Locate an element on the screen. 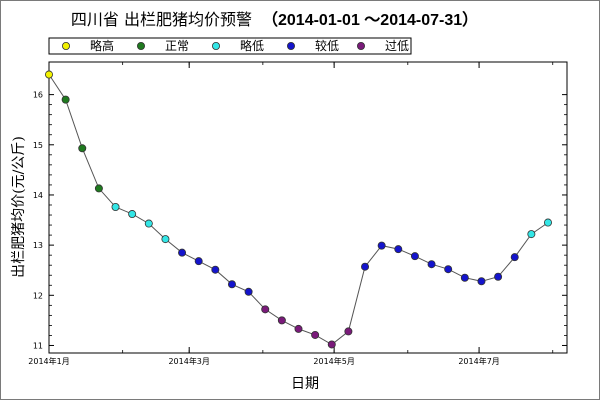 The height and width of the screenshot is (400, 600). y-axis-title: 出栏肥猪均价(元/公斤) is located at coordinates (19, 207).